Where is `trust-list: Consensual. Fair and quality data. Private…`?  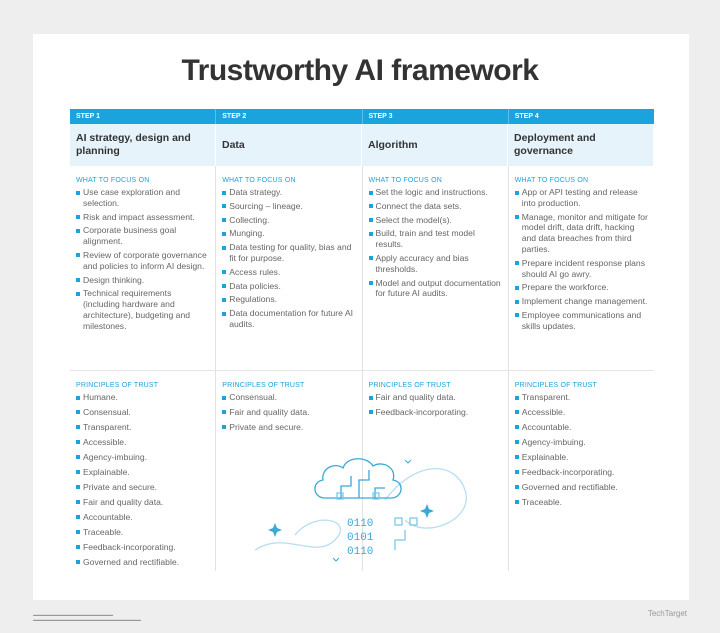
trust-list: Consensual. Fair and quality data. Private… is located at coordinates (288, 412).